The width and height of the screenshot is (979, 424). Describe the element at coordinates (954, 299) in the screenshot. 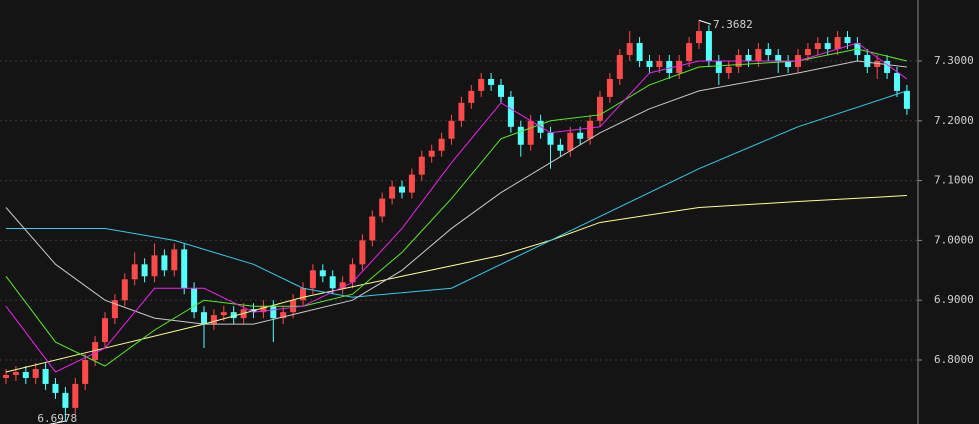

I see `y-tick-label: 6.9000` at that location.